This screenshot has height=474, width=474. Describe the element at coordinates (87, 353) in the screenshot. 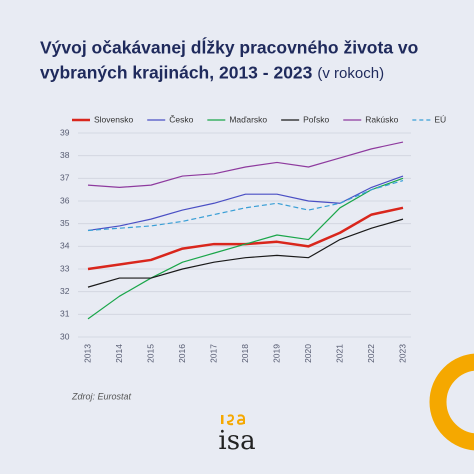

I see `x-tick-label: 2013` at that location.